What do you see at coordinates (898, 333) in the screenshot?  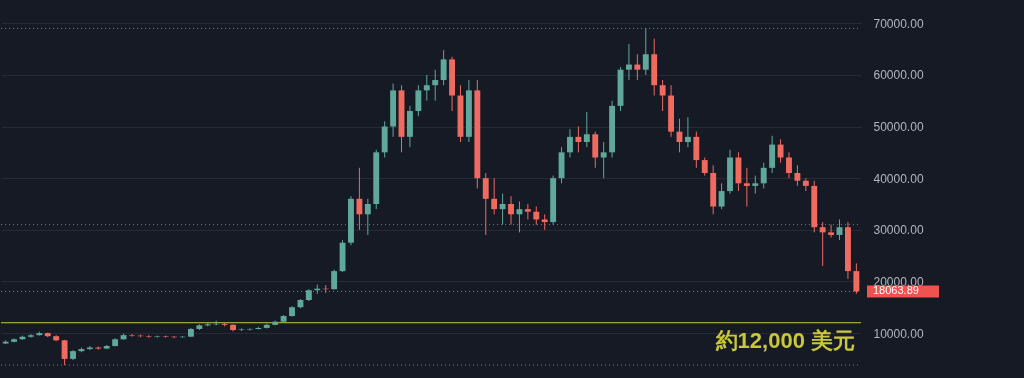 I see `y-tick-label: 10000.00` at bounding box center [898, 333].